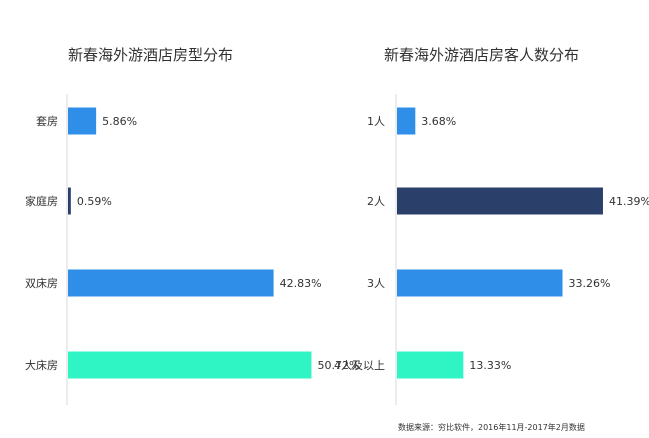 The image size is (649, 438). Describe the element at coordinates (94, 201) in the screenshot. I see `value-label: 0.59%` at that location.